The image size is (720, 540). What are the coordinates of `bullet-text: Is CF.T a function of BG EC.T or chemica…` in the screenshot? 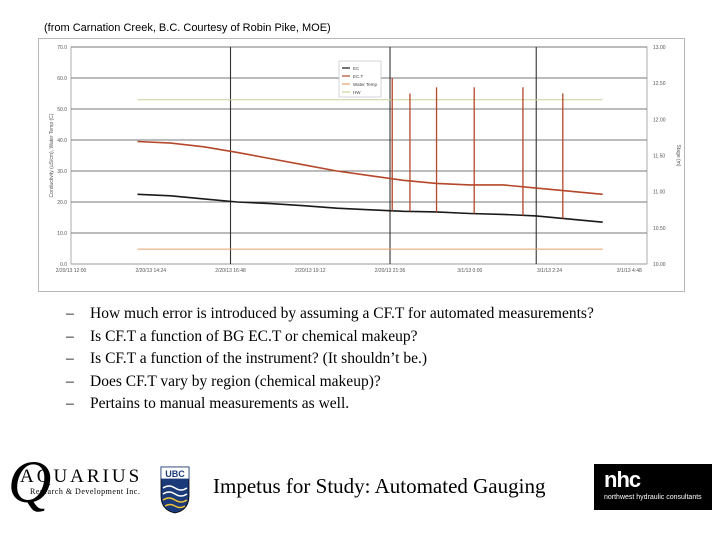 It's located at (254, 336).